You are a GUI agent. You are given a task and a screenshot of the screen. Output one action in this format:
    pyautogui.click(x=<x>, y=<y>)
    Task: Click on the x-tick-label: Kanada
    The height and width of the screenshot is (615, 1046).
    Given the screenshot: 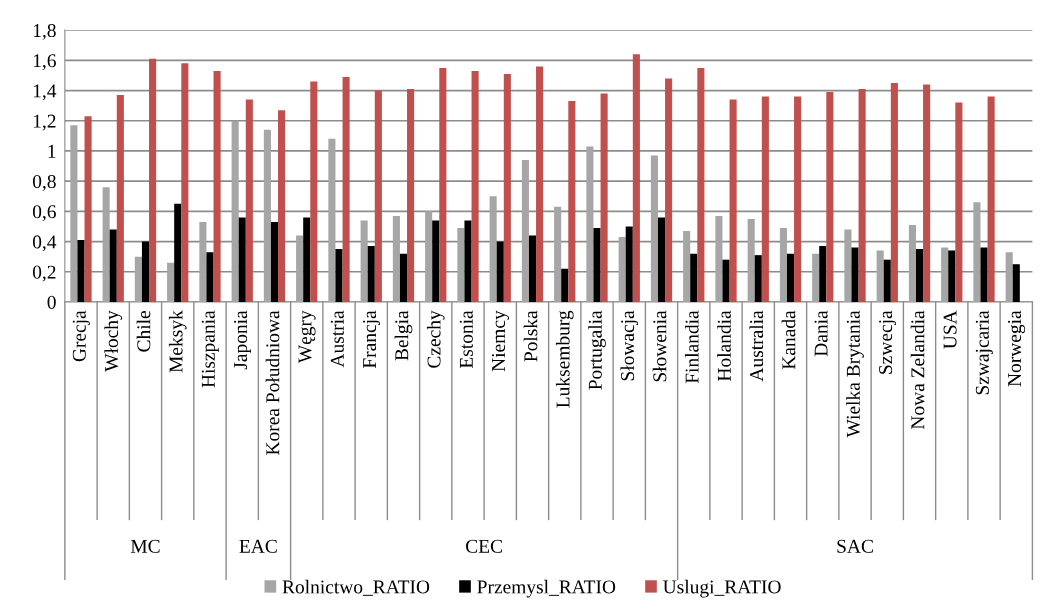 What is the action you would take?
    pyautogui.click(x=788, y=340)
    